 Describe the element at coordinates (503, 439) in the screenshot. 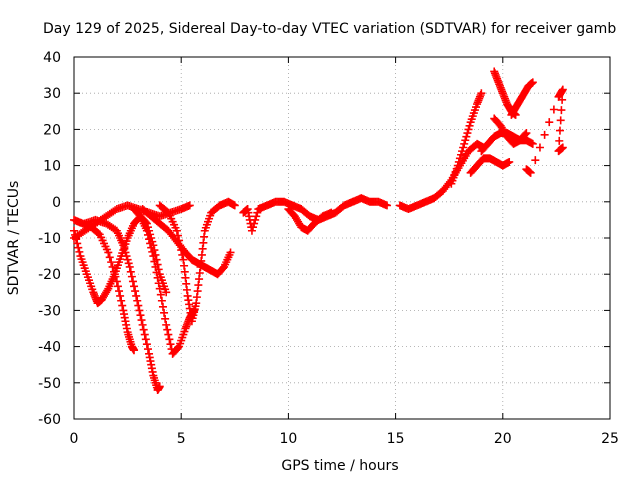

I see `x-tick-label: 20` at that location.